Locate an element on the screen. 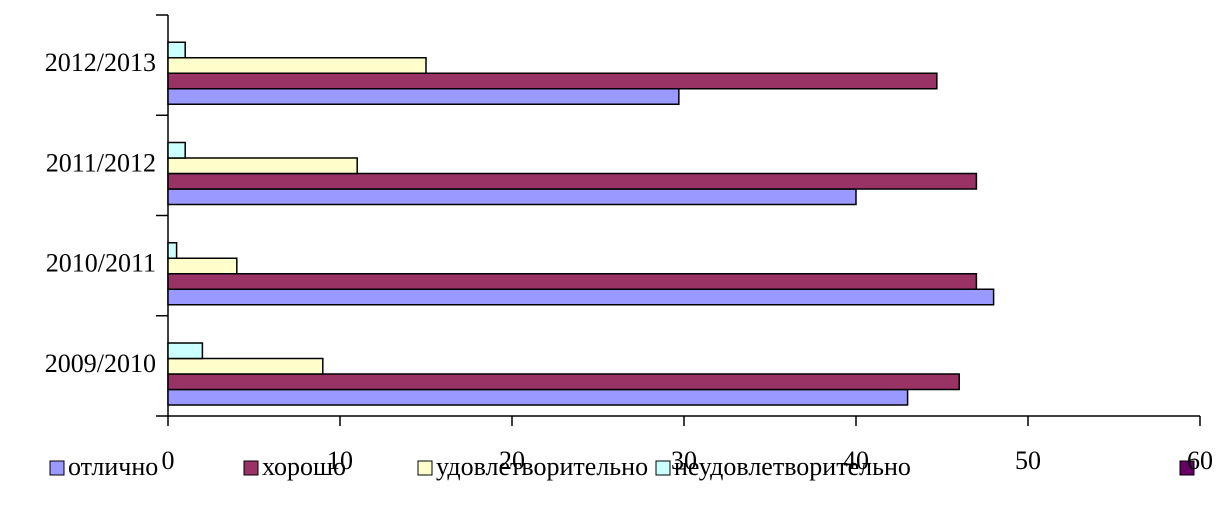  x-tick-label: 50 is located at coordinates (1028, 460).